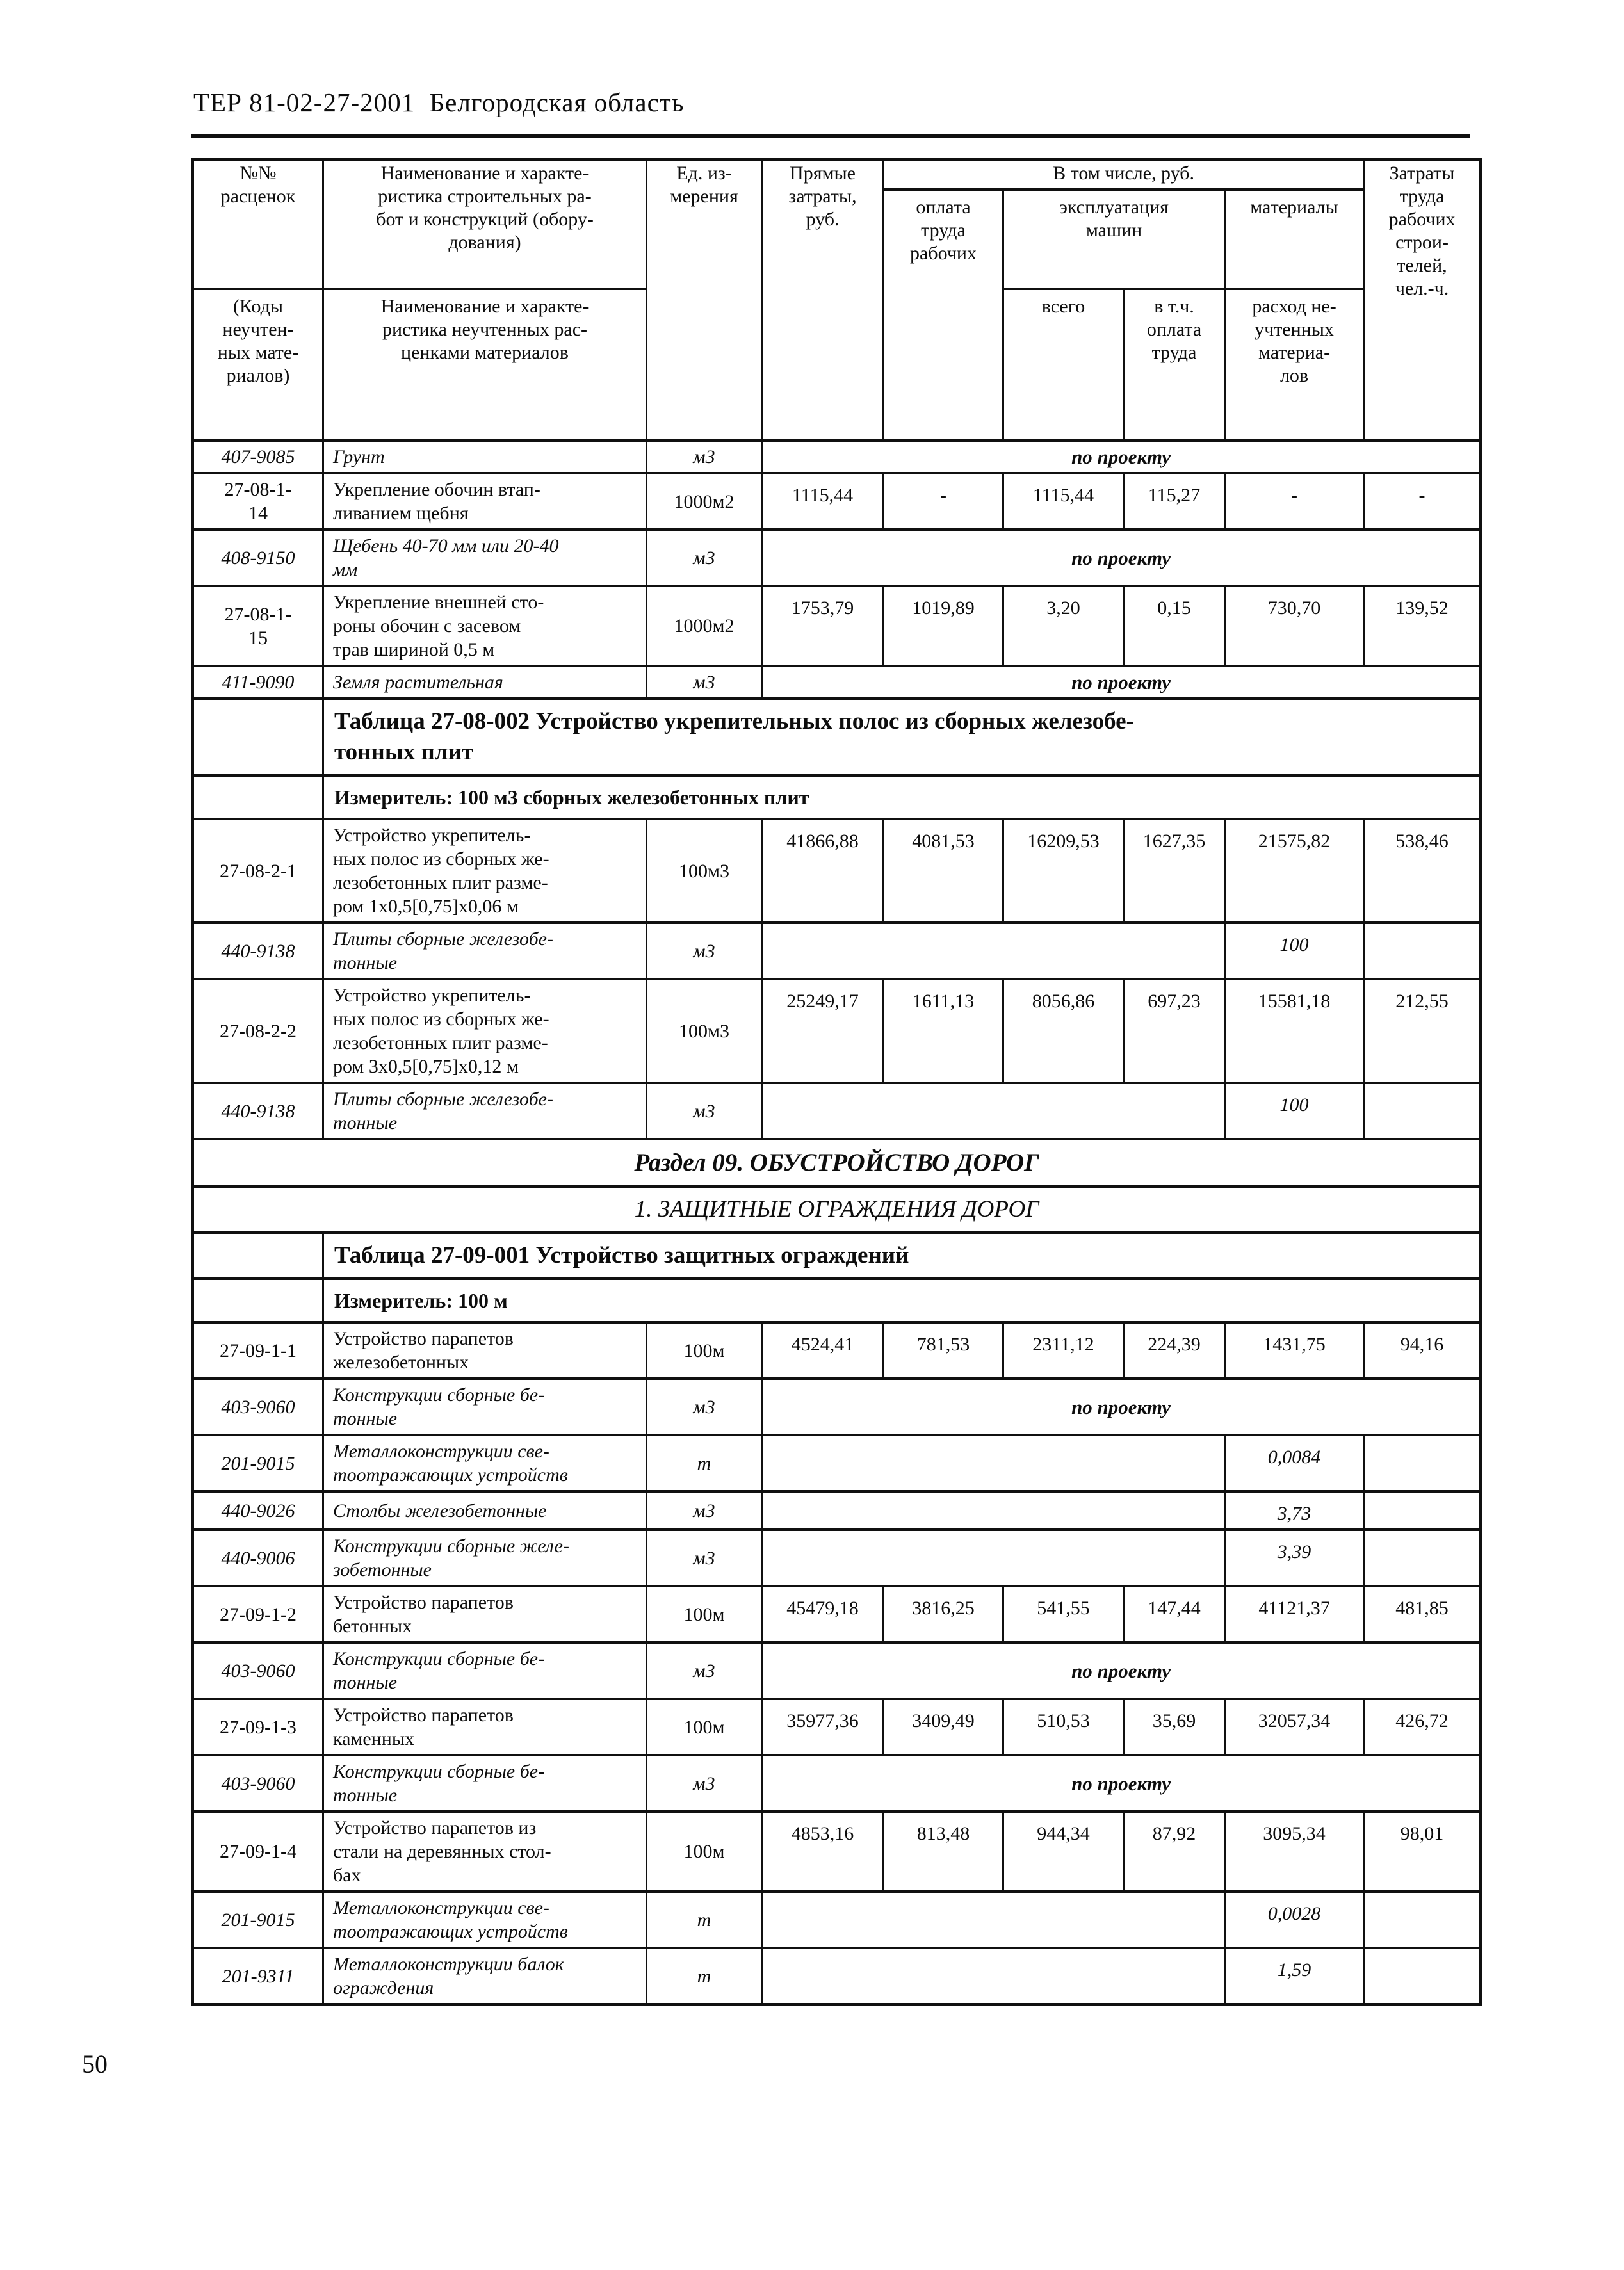 The height and width of the screenshot is (2270, 1624). Describe the element at coordinates (1174, 365) in the screenshot. I see `header-machines-wages: в т.ч. оплата труда` at that location.